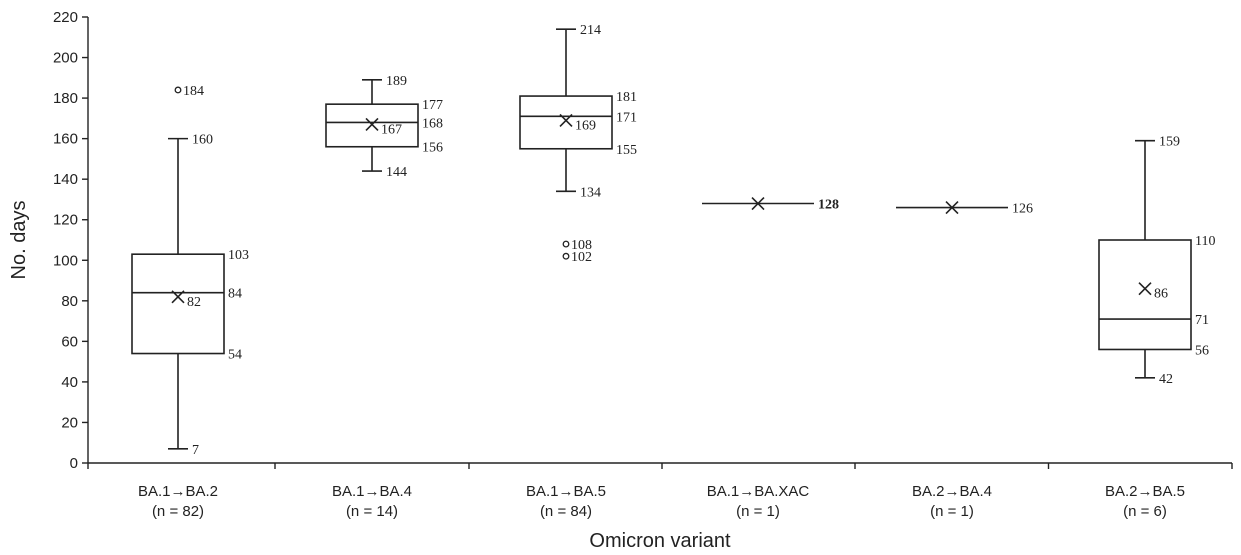 The image size is (1241, 555). Describe the element at coordinates (69, 341) in the screenshot. I see `y-tick-label: 60` at that location.